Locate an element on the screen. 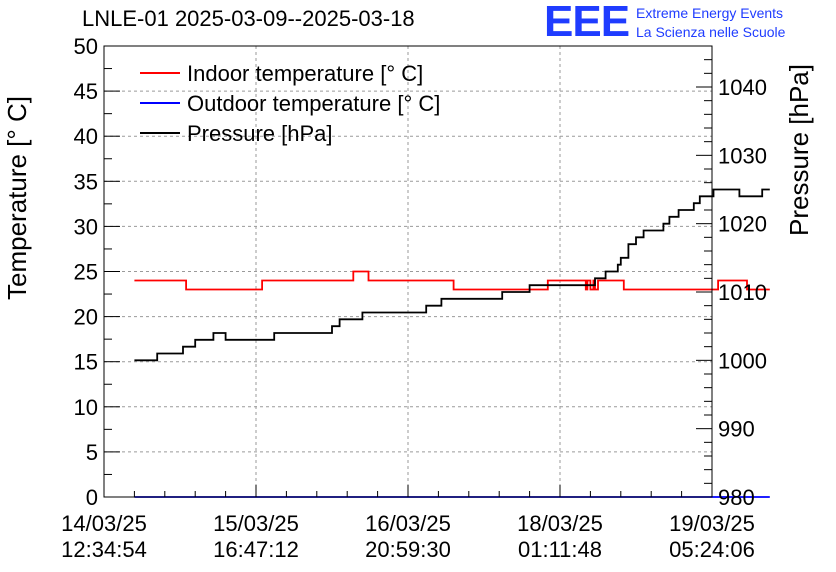 The width and height of the screenshot is (836, 572). y-axis-left-label: Temperature [° C] is located at coordinates (17, 197).